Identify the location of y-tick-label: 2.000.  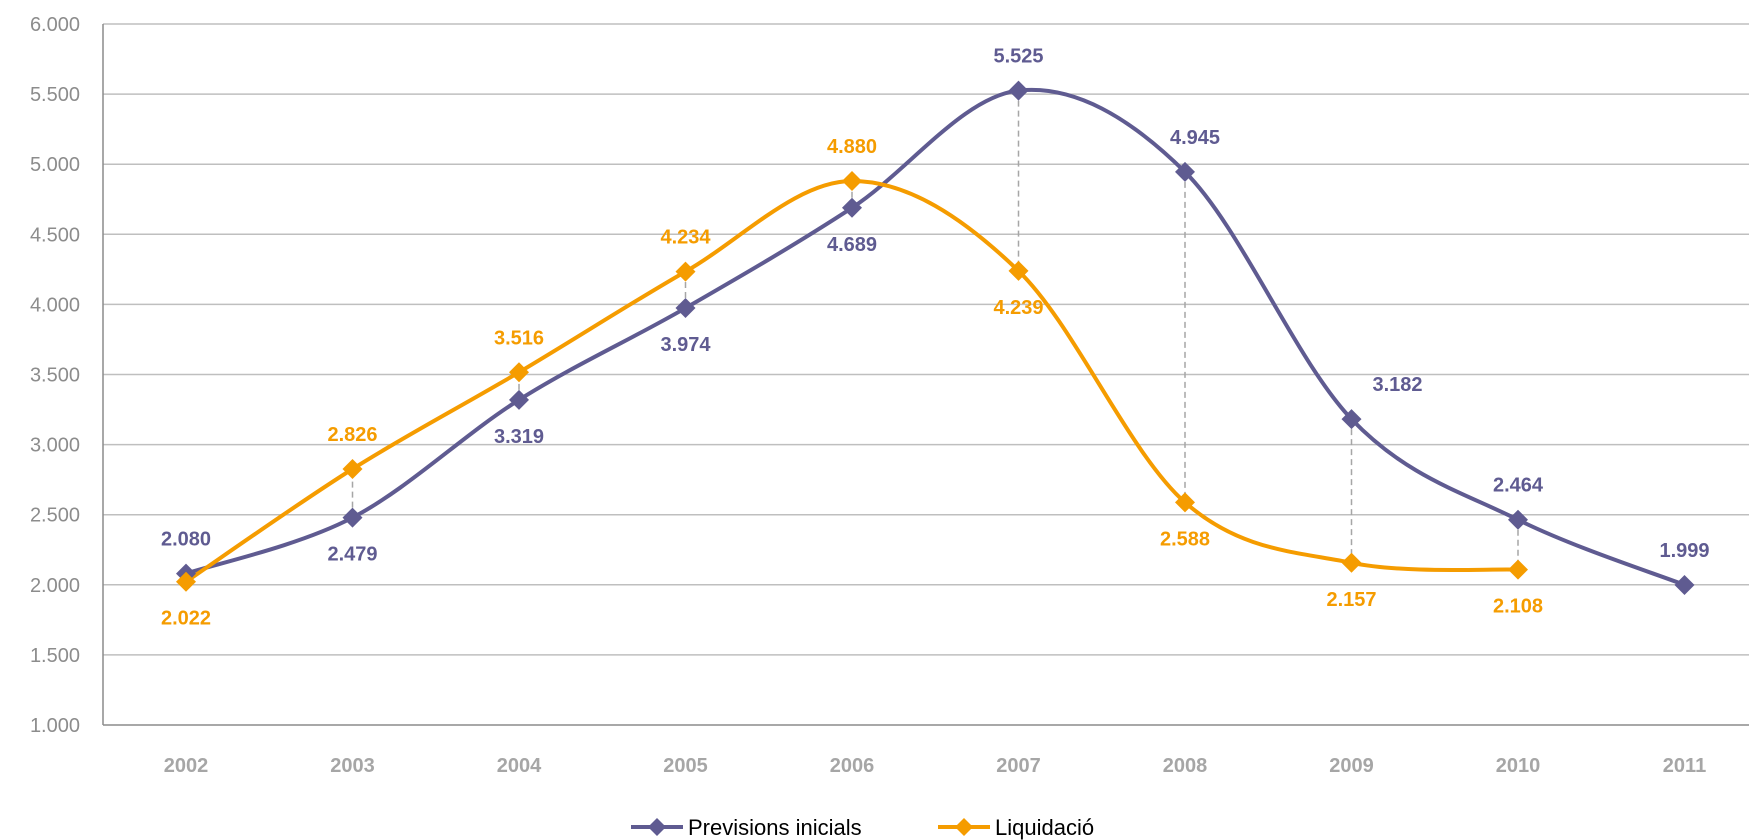
(55, 586).